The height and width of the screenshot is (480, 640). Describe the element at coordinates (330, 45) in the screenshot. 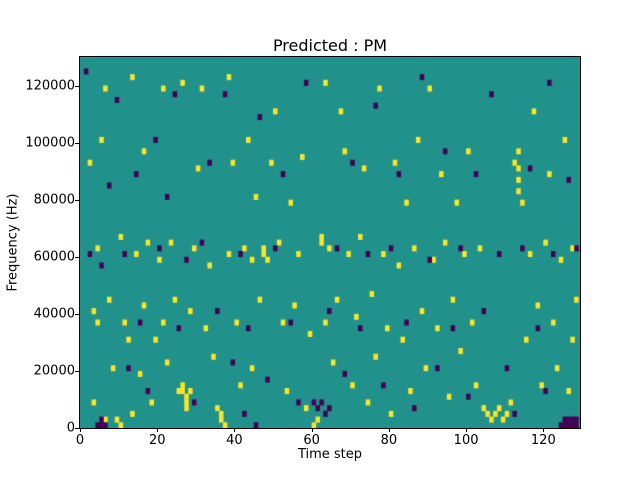

I see `chart-title: Predicted : PM` at that location.